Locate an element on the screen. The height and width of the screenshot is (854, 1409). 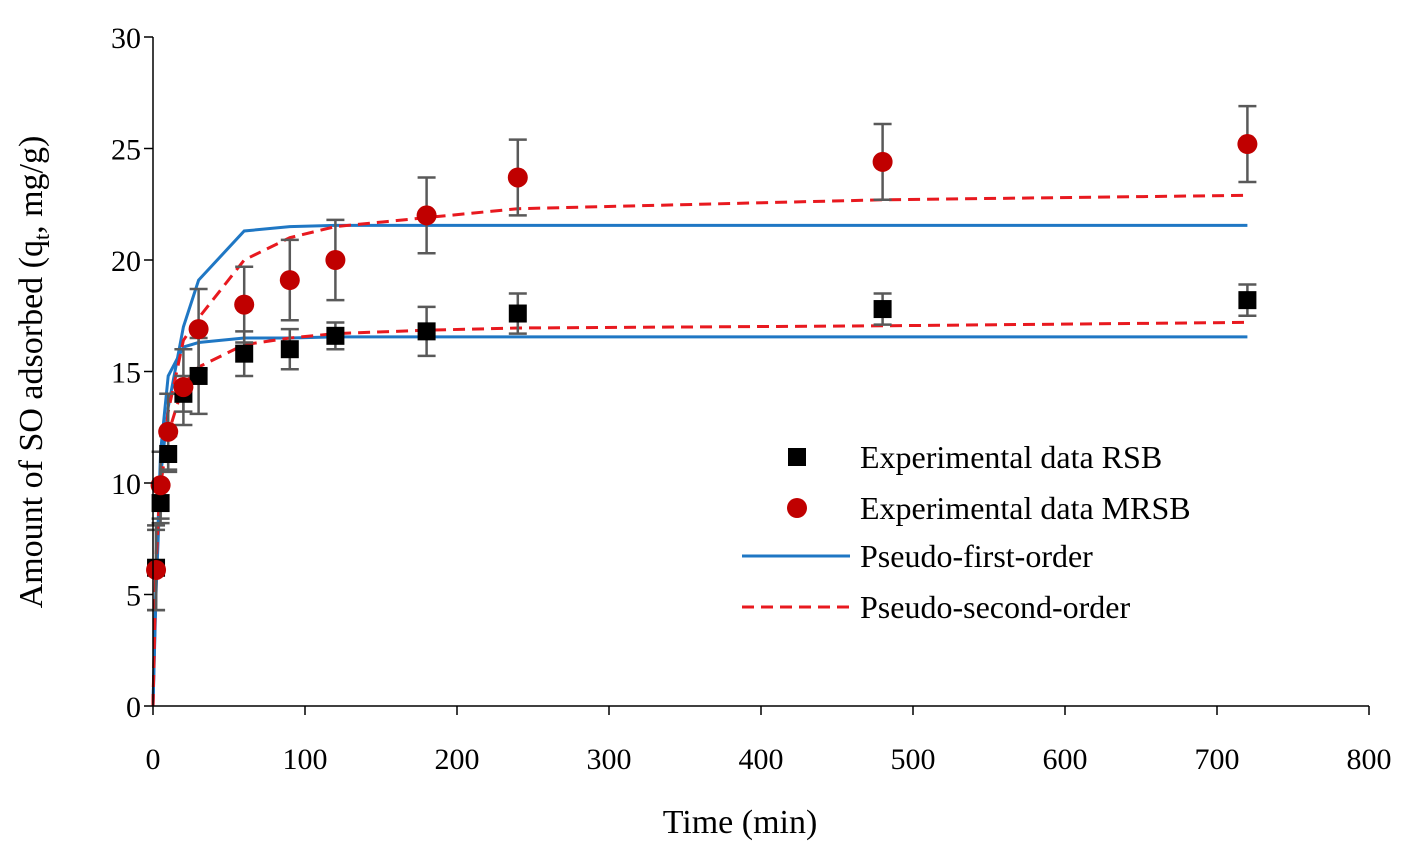
x-tick-label: 300 is located at coordinates (609, 759).